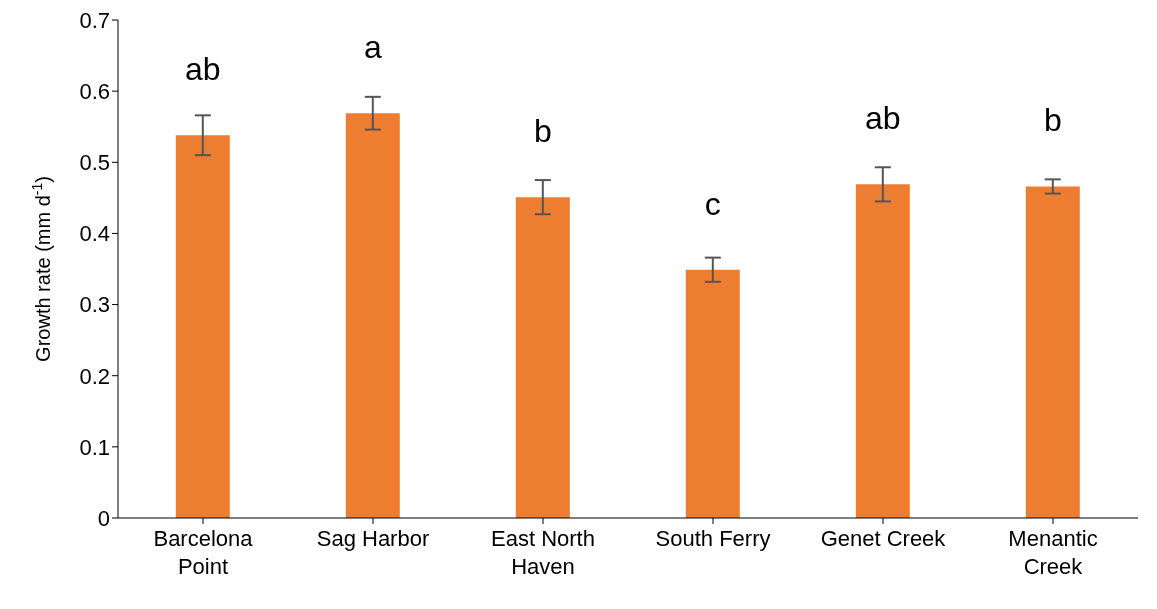 This screenshot has width=1157, height=609. I want to click on y-tick-label: 0, so click(103, 518).